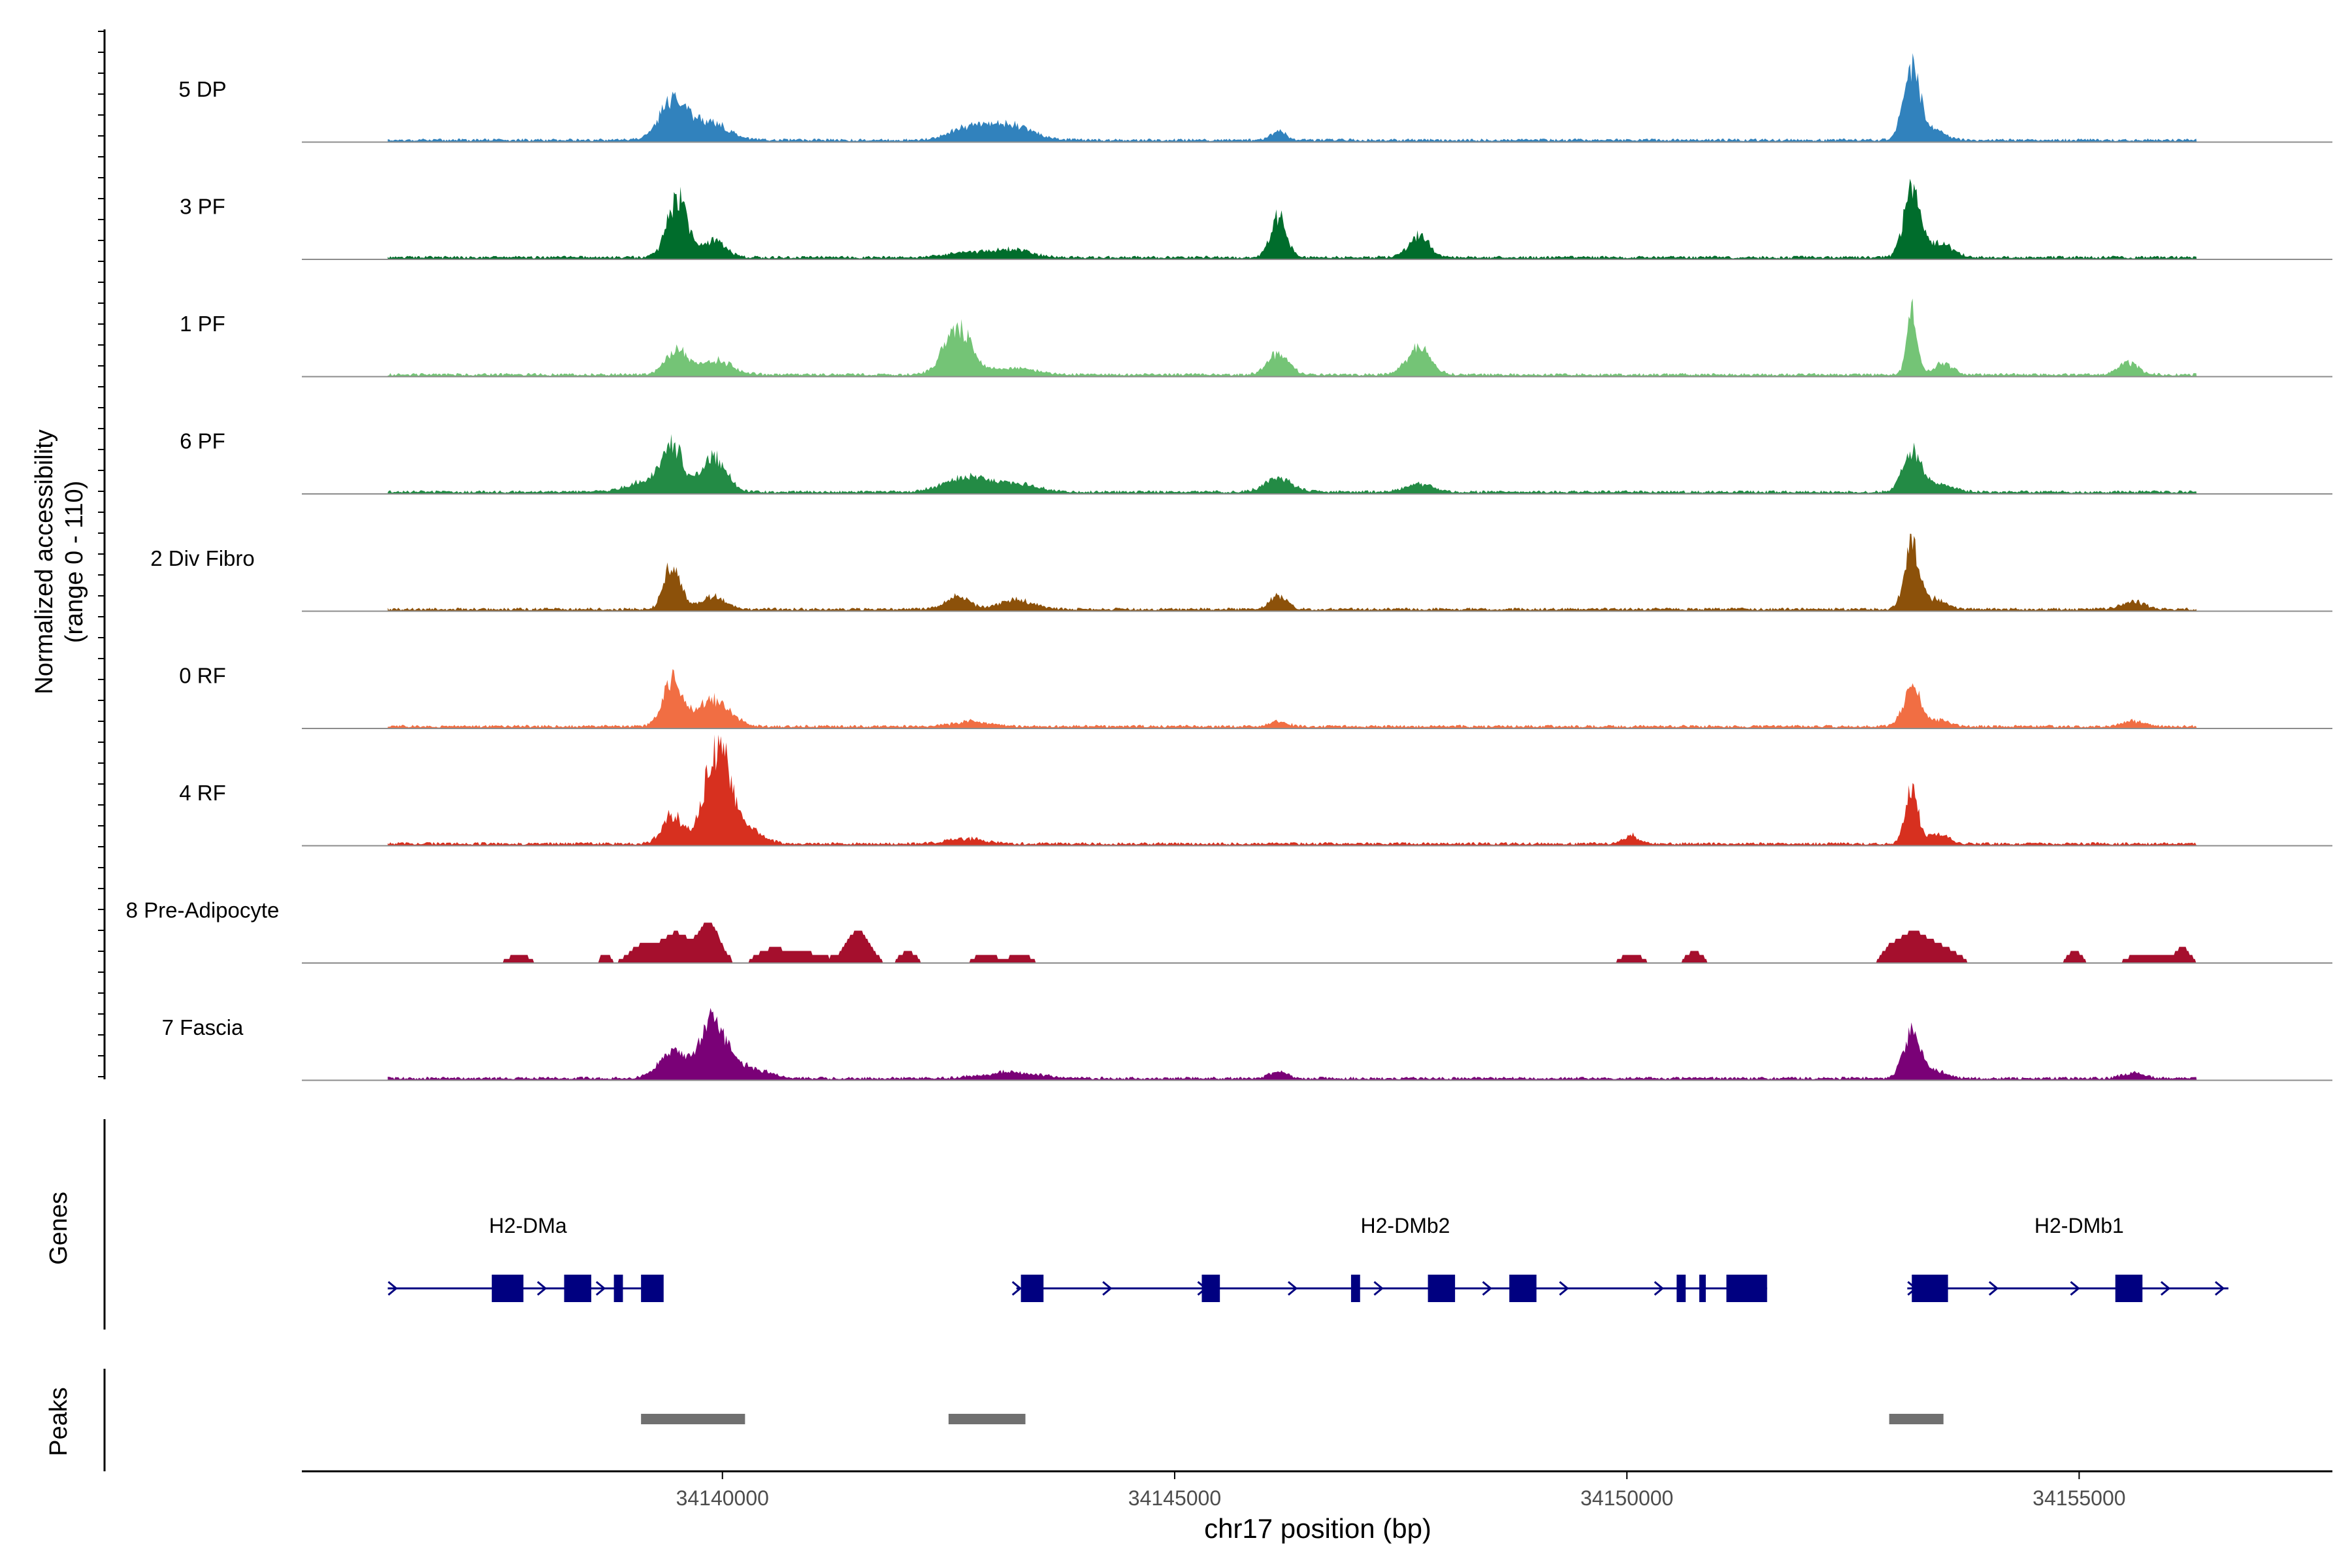 The image size is (2352, 1568). Describe the element at coordinates (202, 207) in the screenshot. I see `track-label: 3 PF` at that location.